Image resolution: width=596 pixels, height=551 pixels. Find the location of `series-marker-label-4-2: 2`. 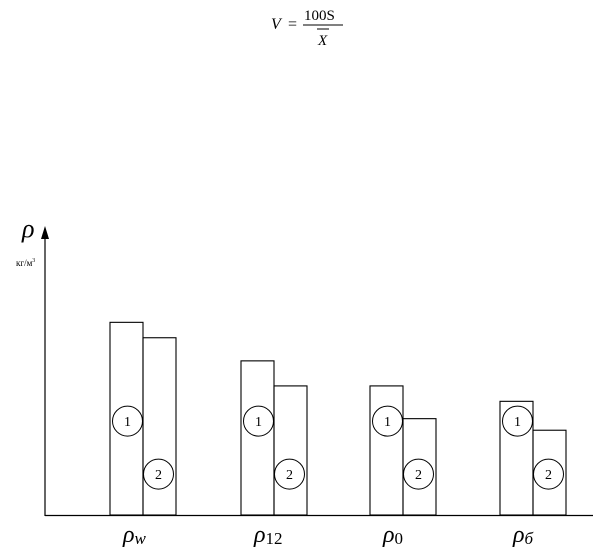

series-marker-label-4-2: 2 is located at coordinates (548, 475).